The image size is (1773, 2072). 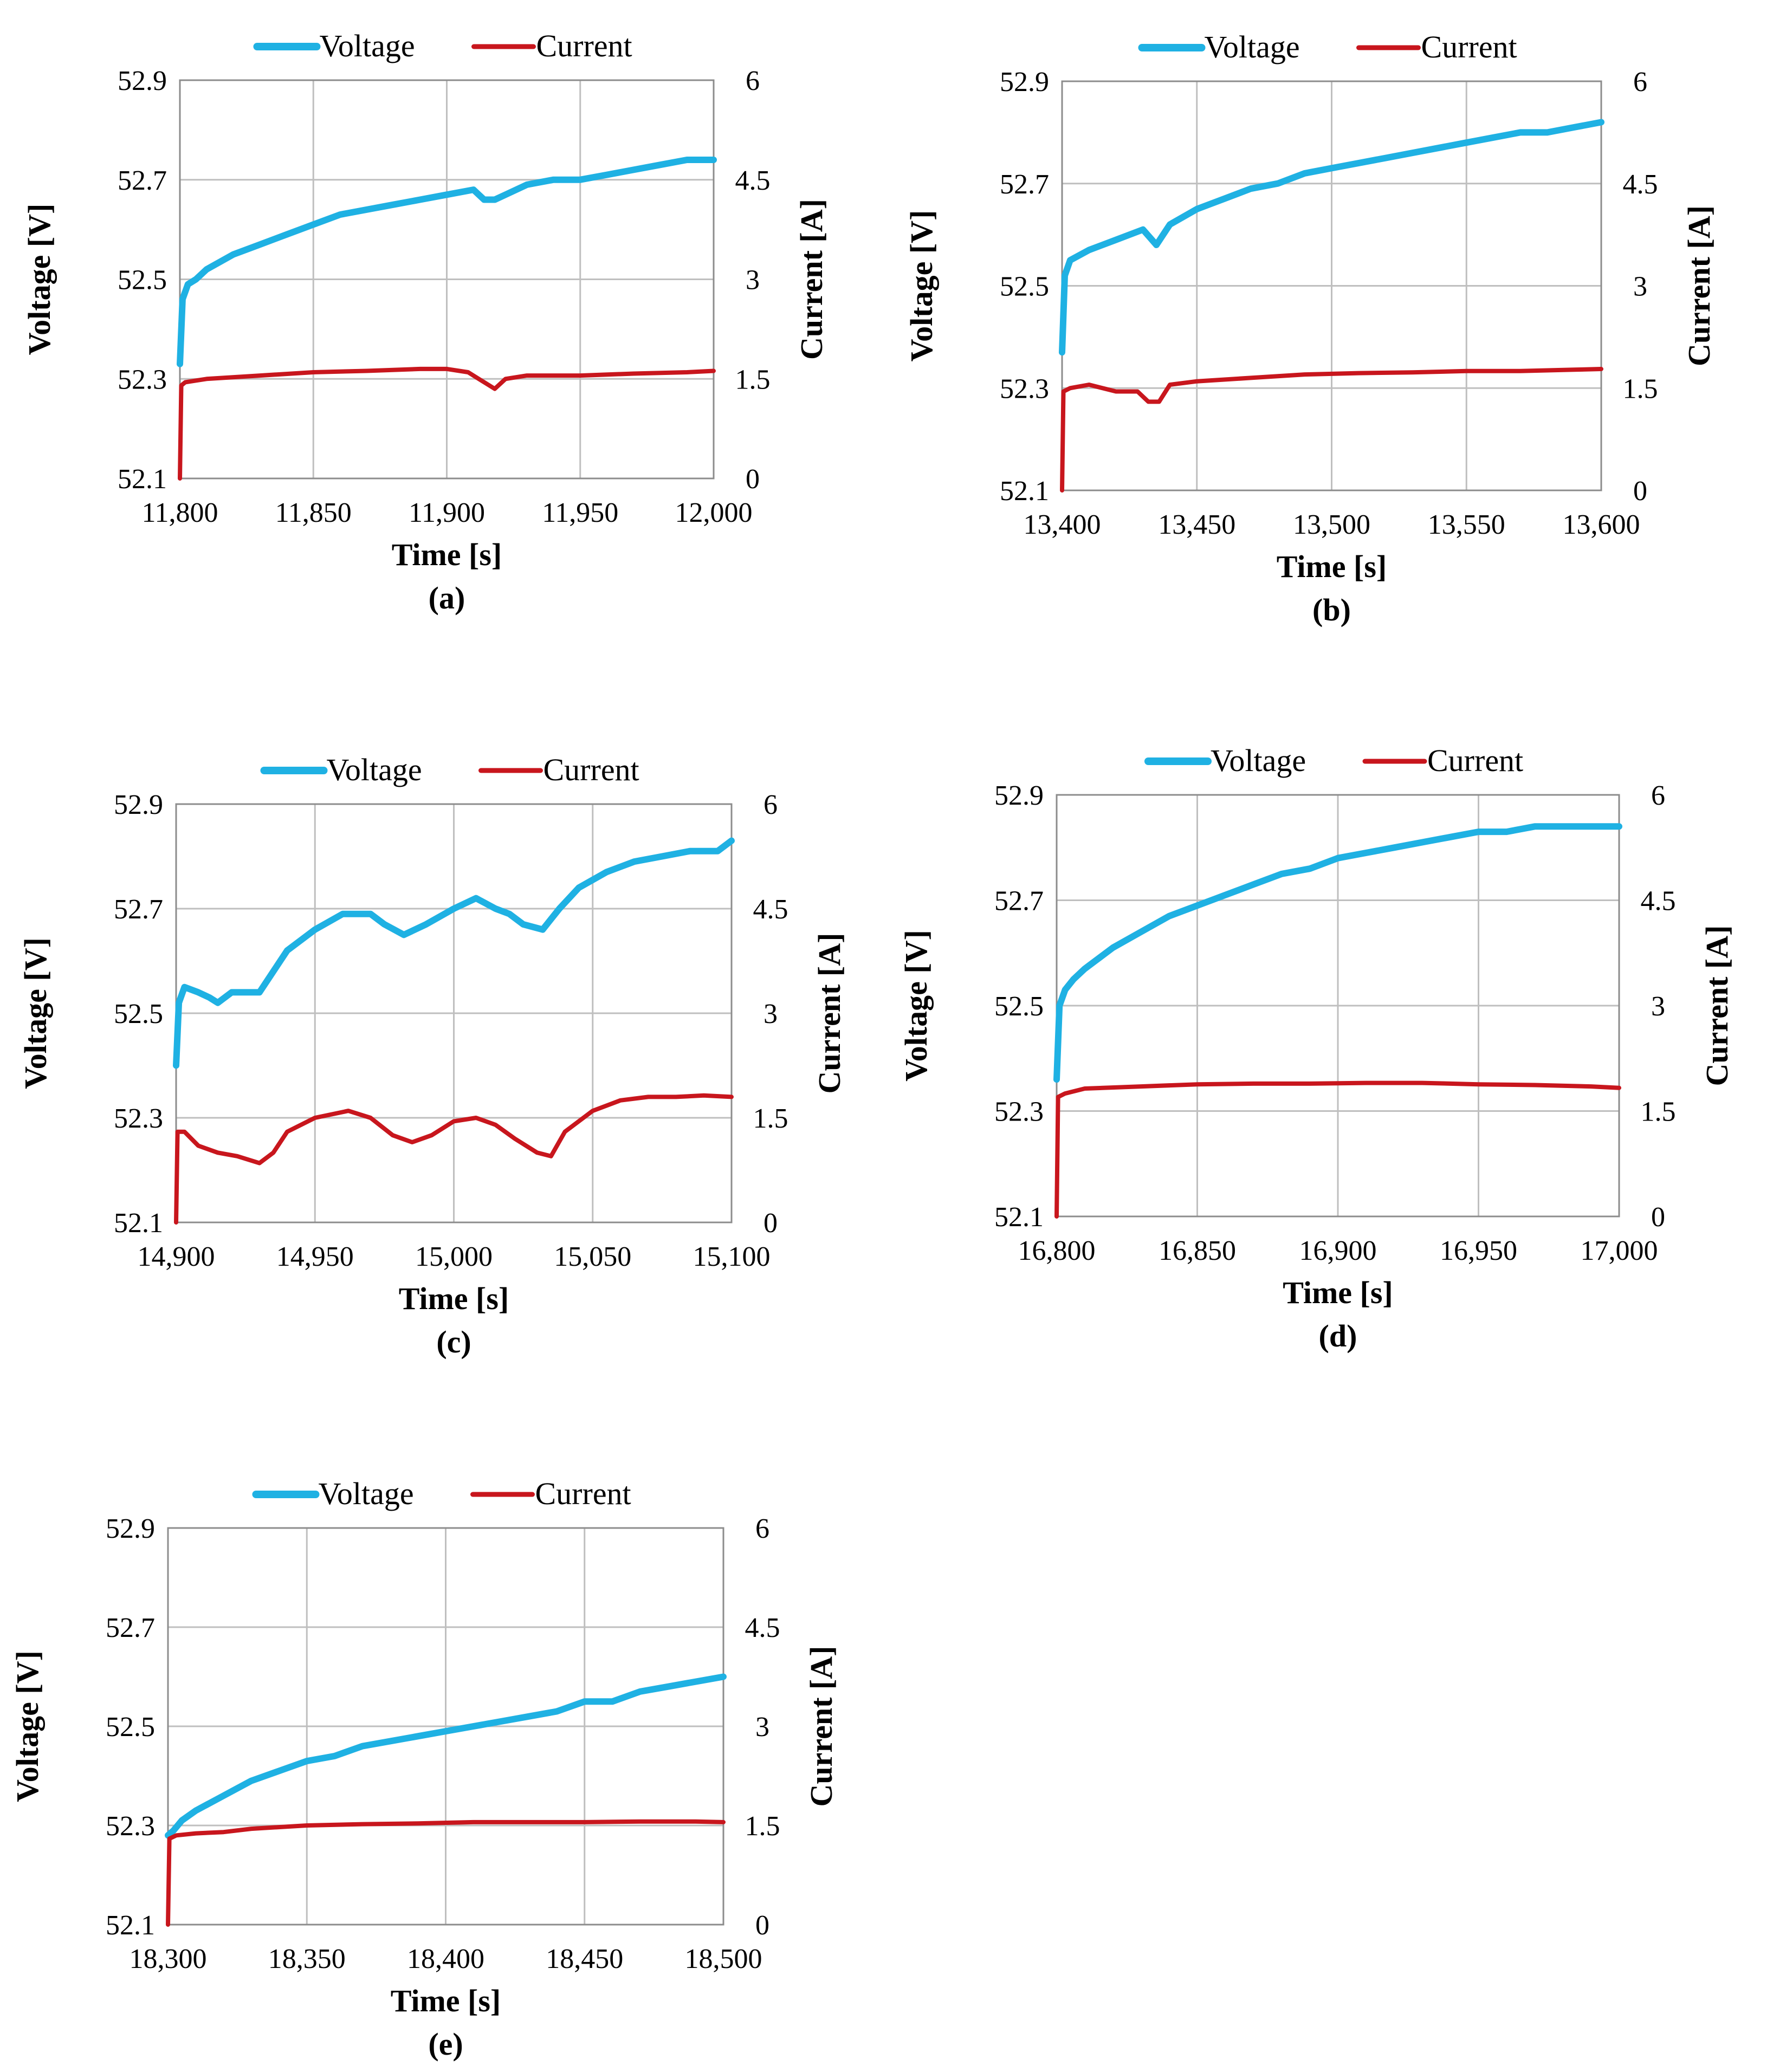 I want to click on x-tick-label: 18,300, so click(x=168, y=1959).